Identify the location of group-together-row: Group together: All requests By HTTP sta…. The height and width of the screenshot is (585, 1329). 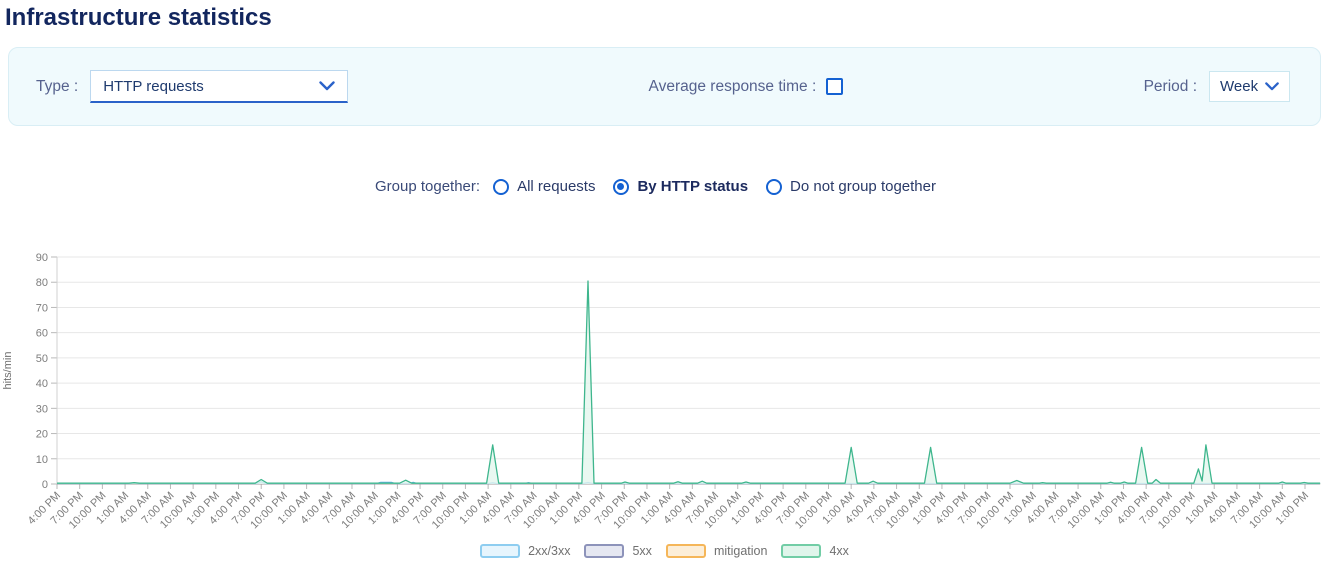
(664, 186).